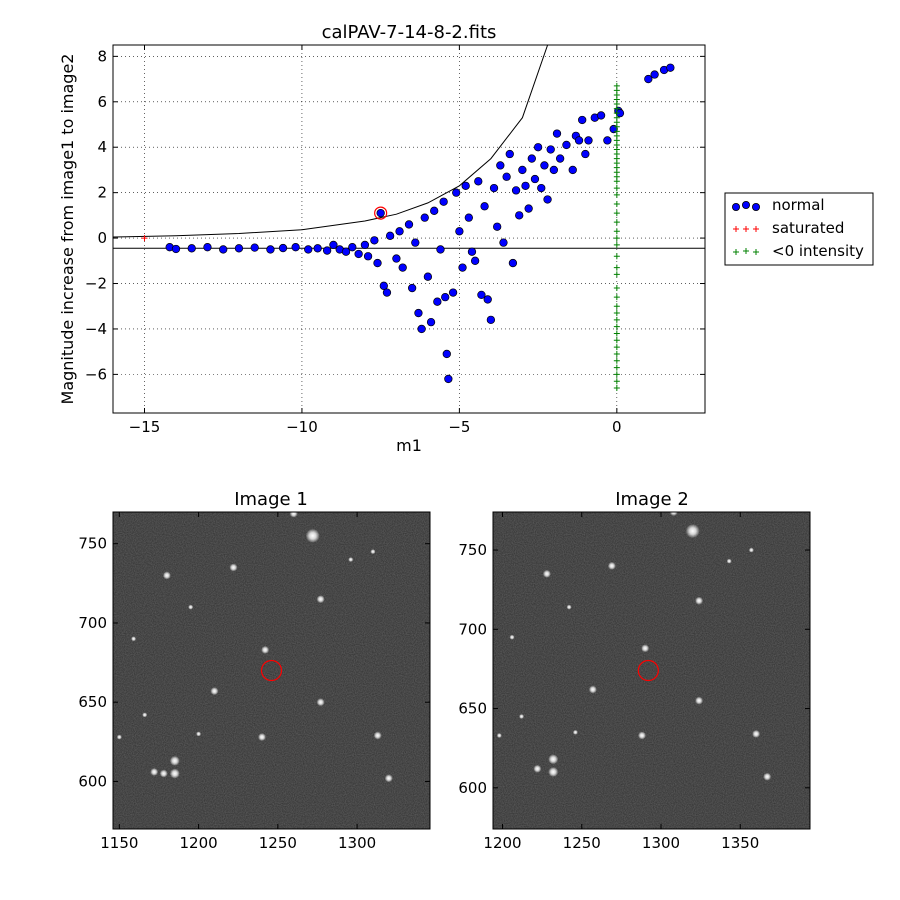  I want to click on legend-marker-saturated, so click(746, 229).